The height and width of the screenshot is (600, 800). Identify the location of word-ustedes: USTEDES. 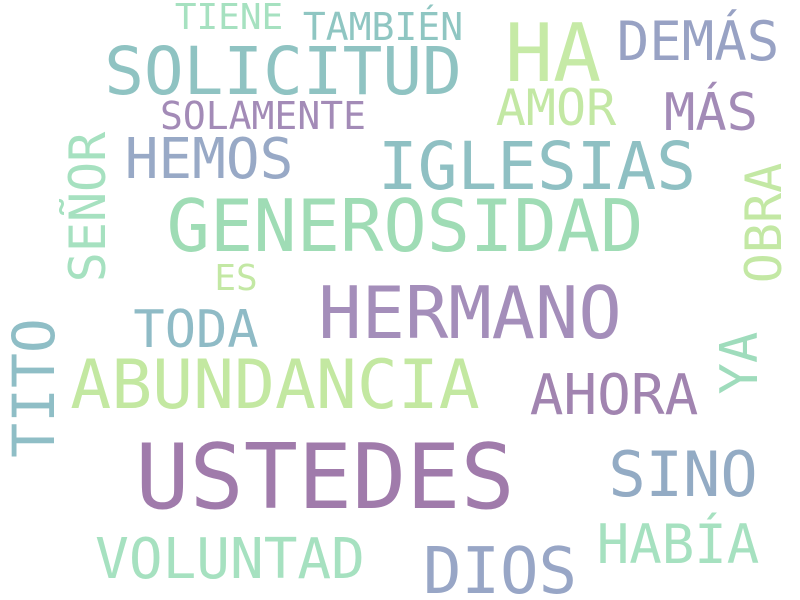
(325, 477).